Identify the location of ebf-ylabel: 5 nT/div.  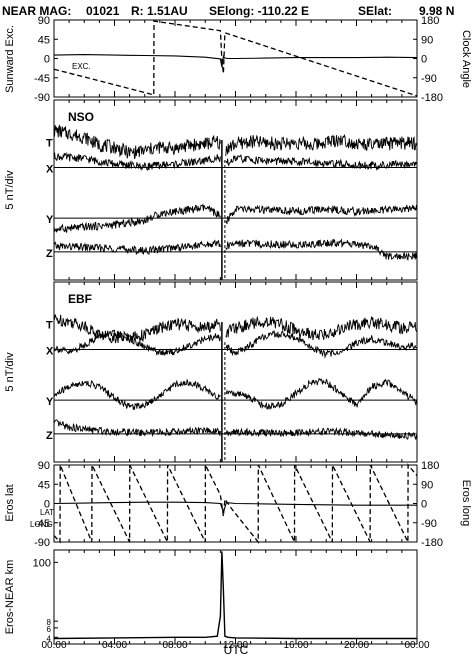
(10, 372).